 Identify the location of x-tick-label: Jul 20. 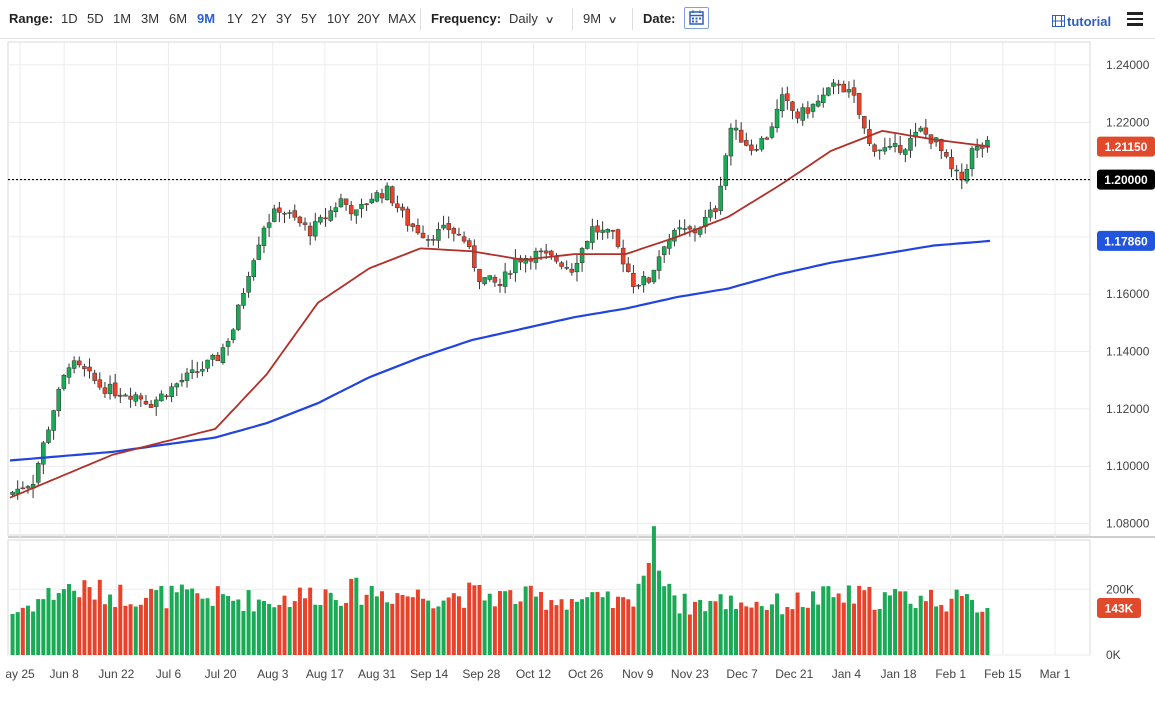
(221, 674).